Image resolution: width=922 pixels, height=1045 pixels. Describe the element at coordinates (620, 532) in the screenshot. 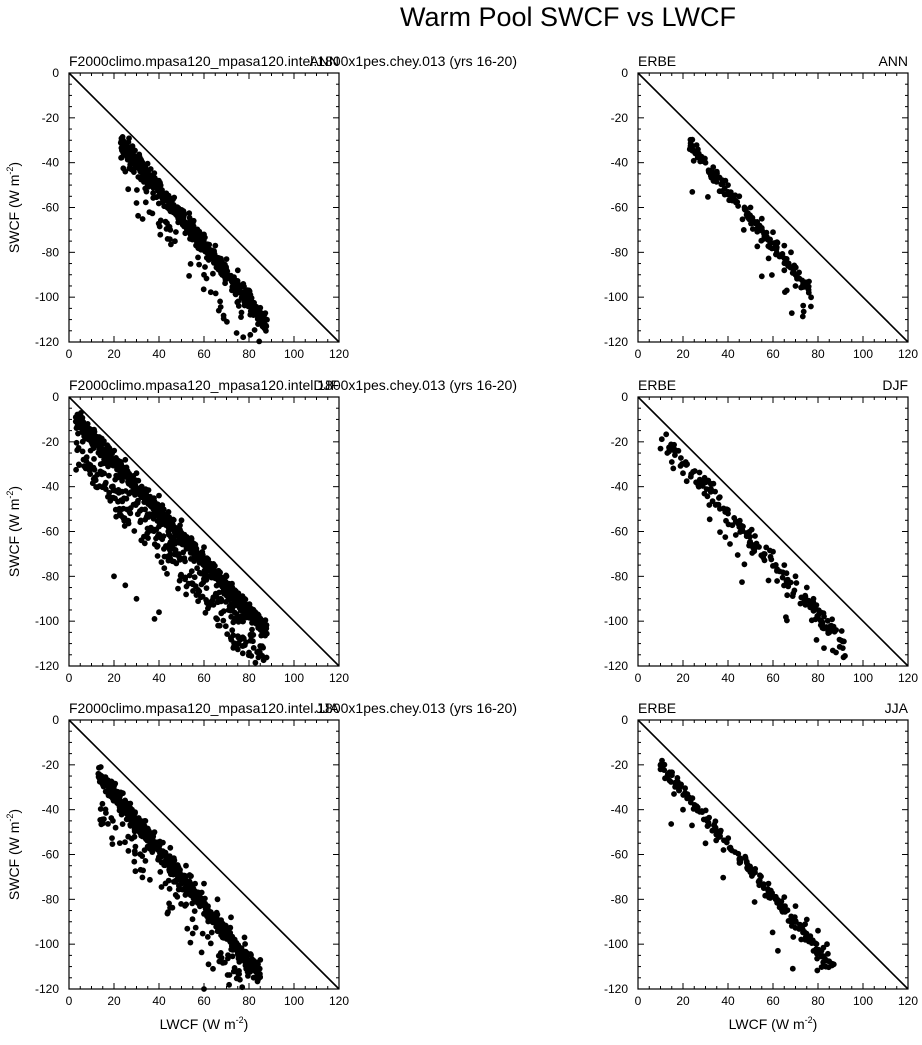

I see `y-tick-label: -60` at that location.